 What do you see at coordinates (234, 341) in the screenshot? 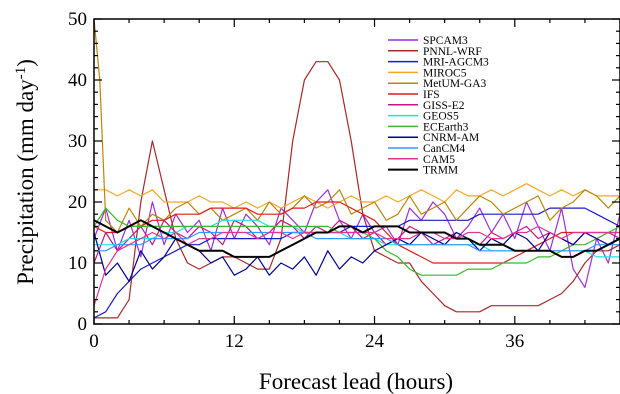
I see `x-tick-label: 12` at bounding box center [234, 341].